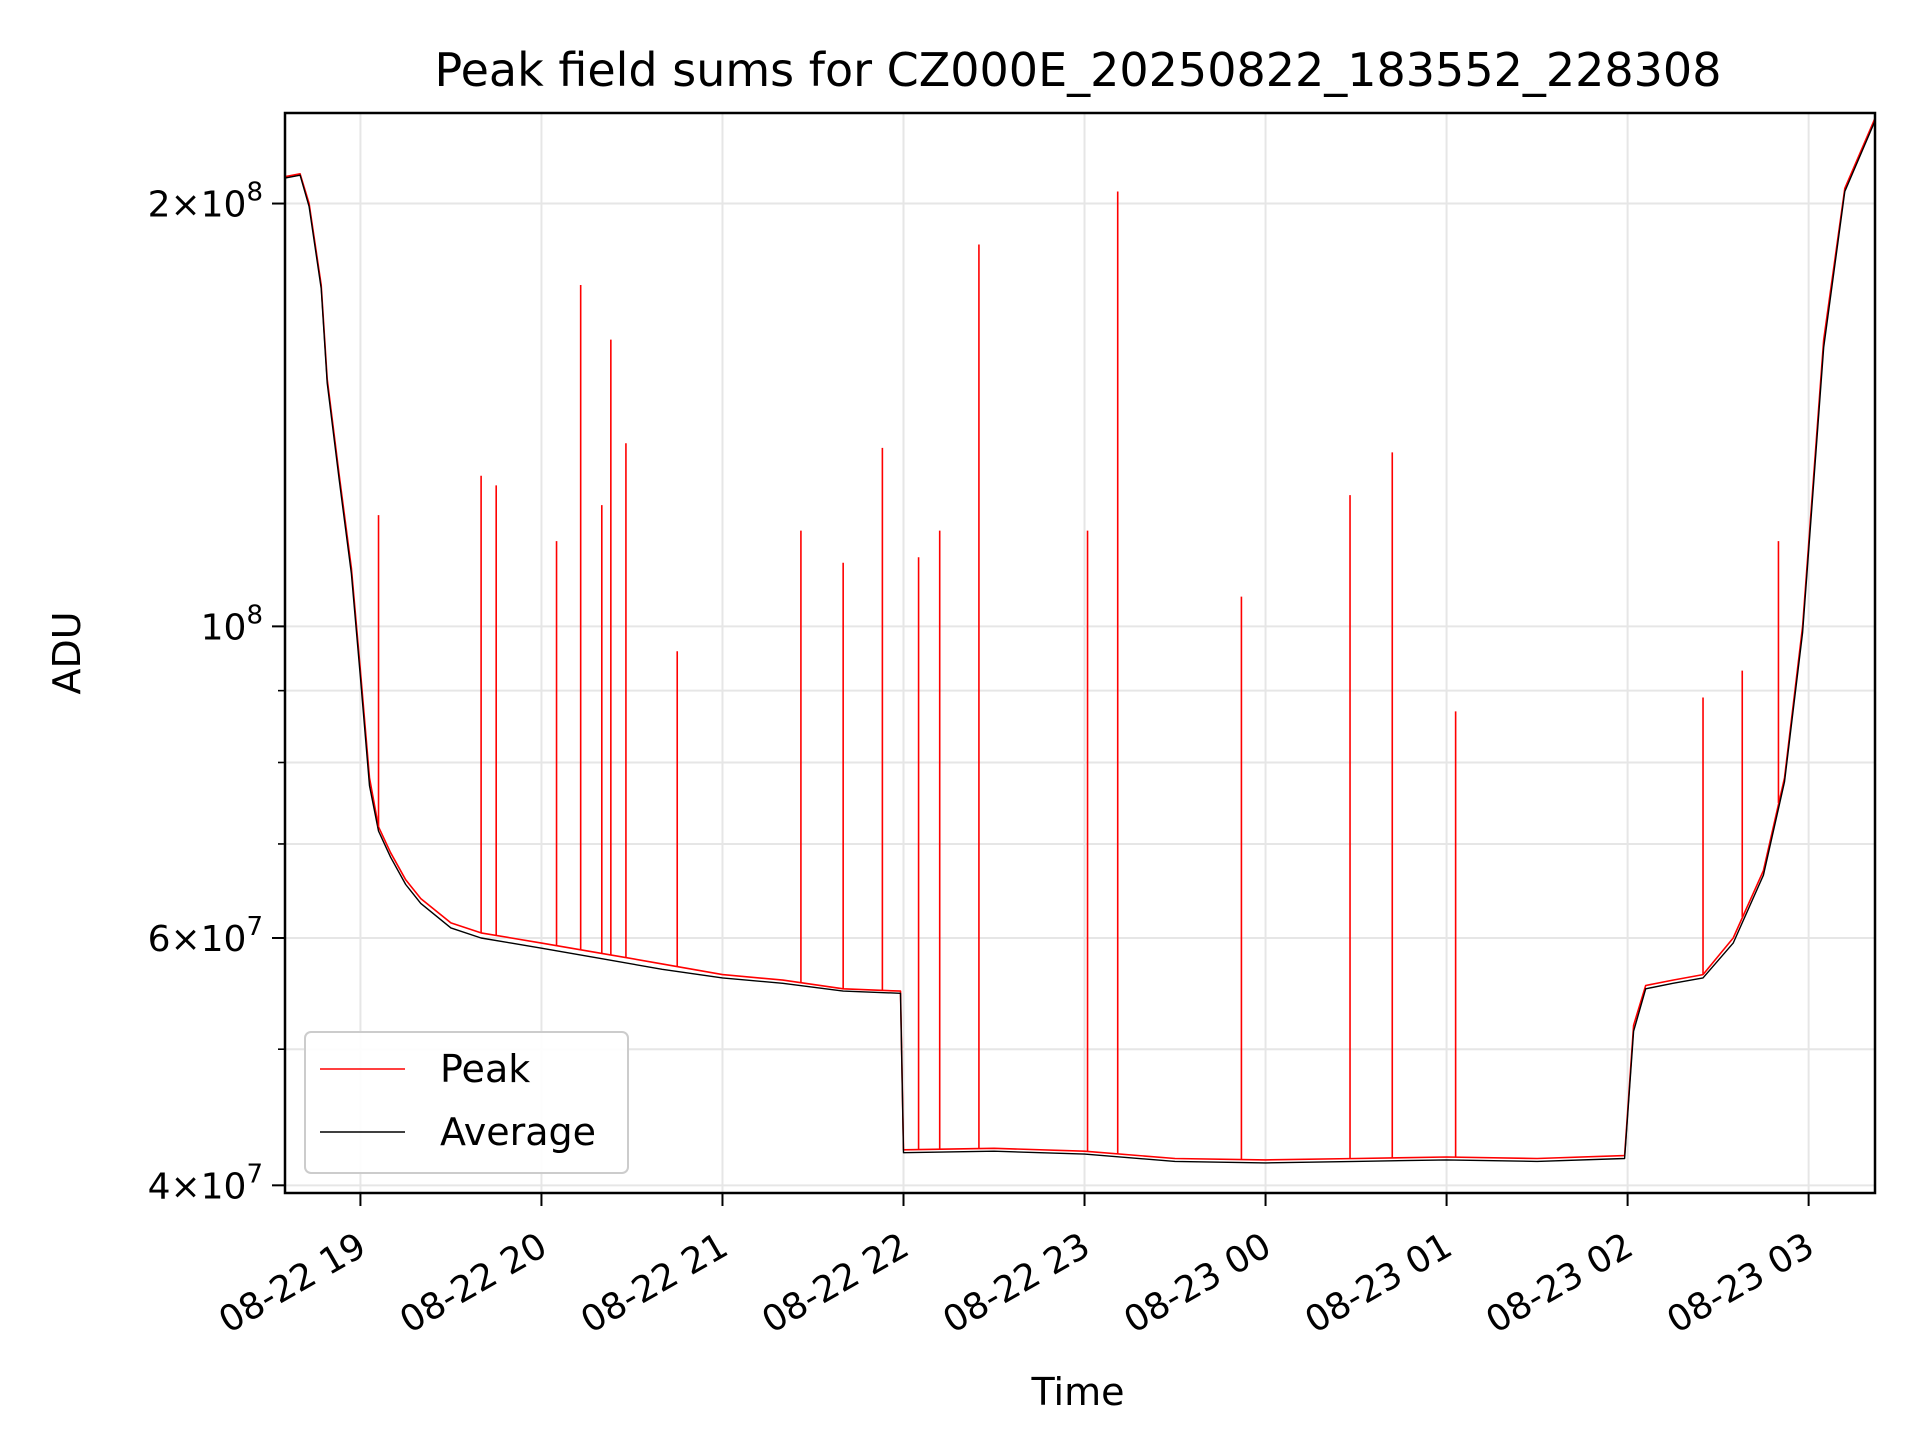 This screenshot has height=1440, width=1920. Describe the element at coordinates (518, 1132) in the screenshot. I see `legend-label-average: Average` at that location.